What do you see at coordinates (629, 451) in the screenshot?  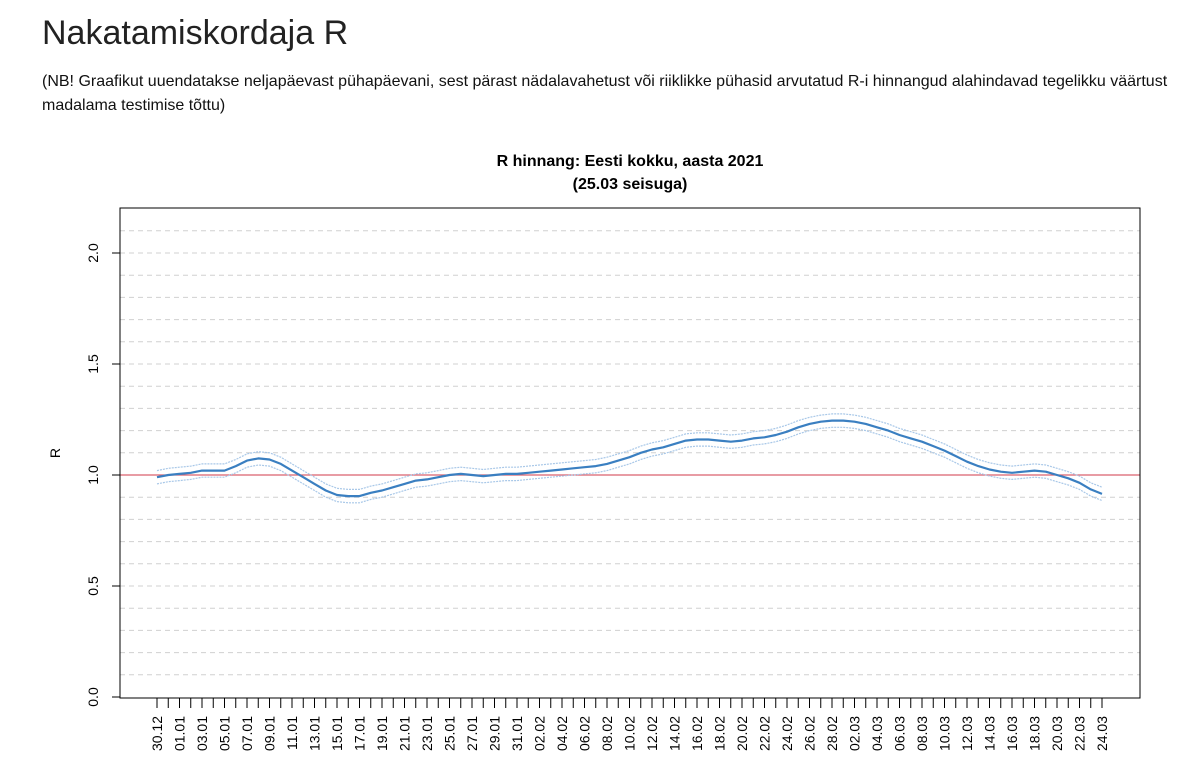 I see `ci-upper-line` at bounding box center [629, 451].